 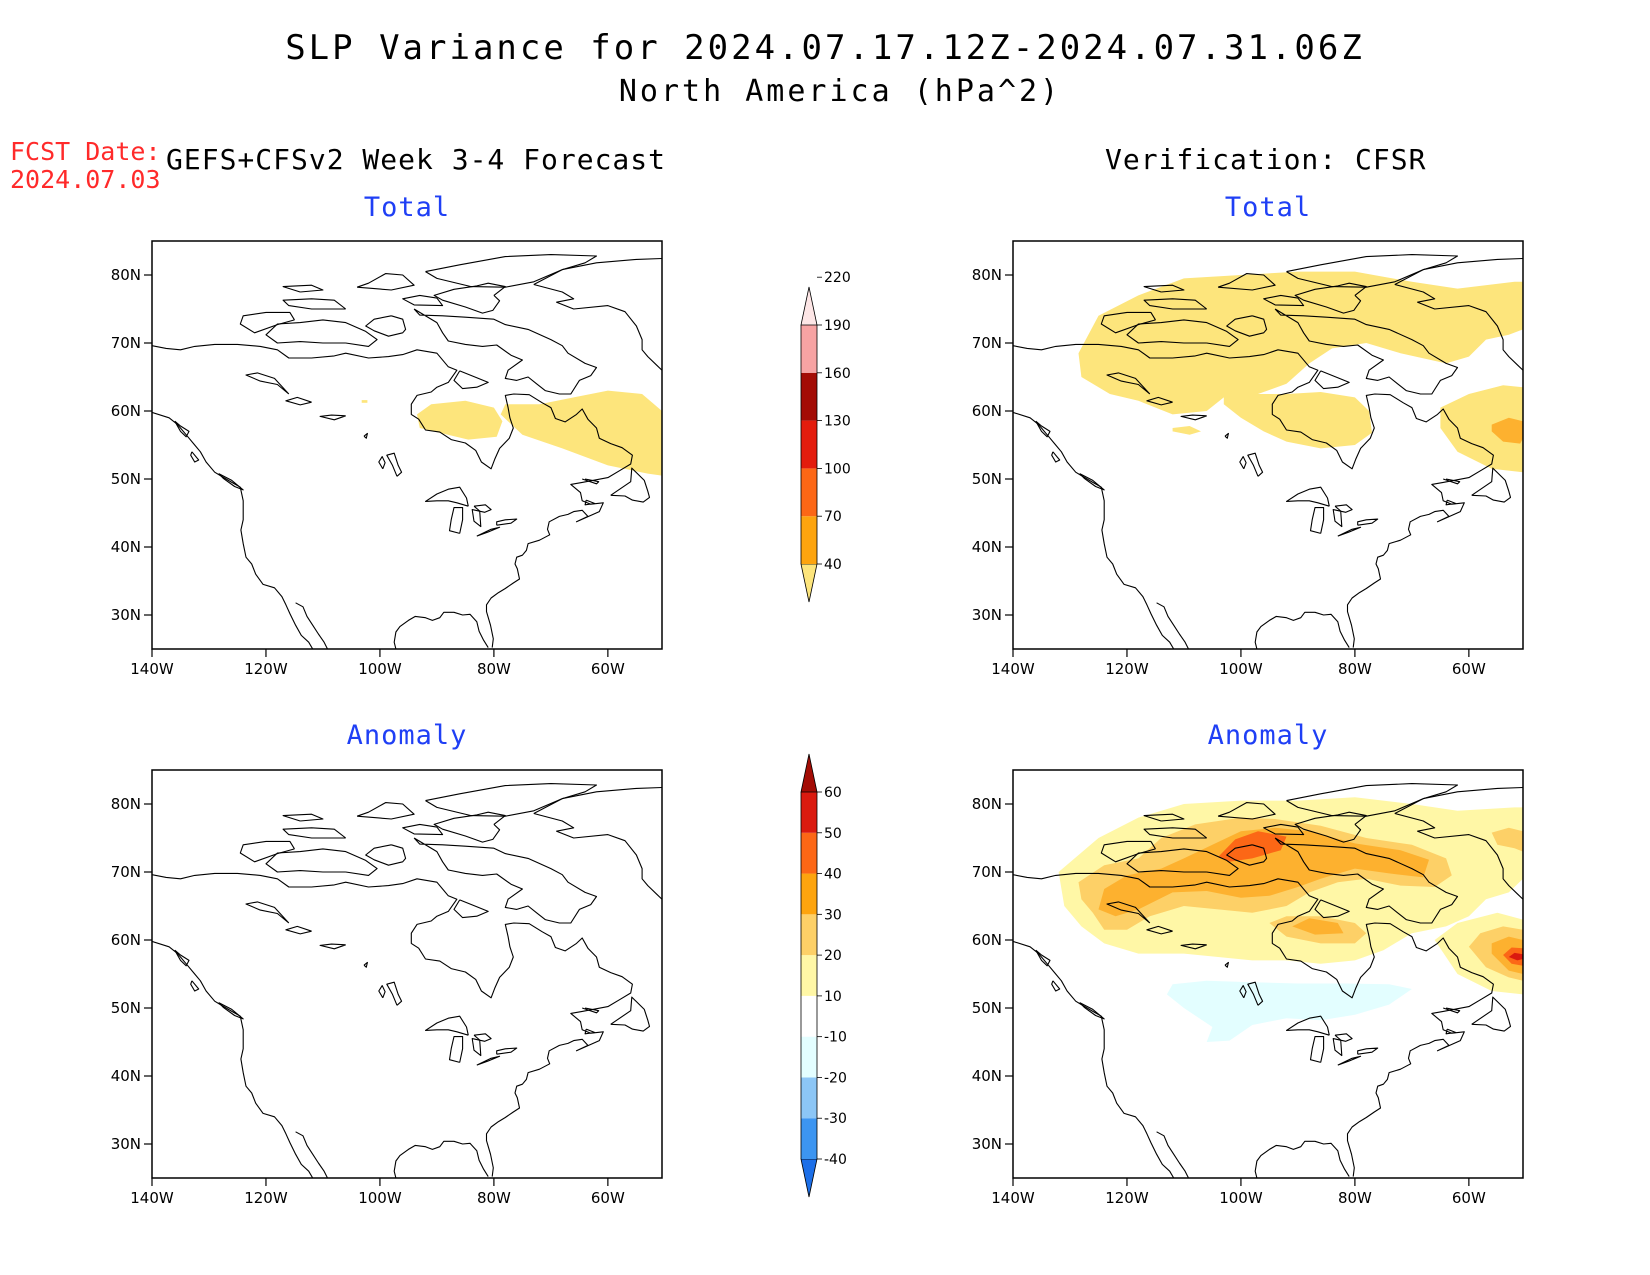 I want to click on colorbar-label: 220, so click(x=837, y=278).